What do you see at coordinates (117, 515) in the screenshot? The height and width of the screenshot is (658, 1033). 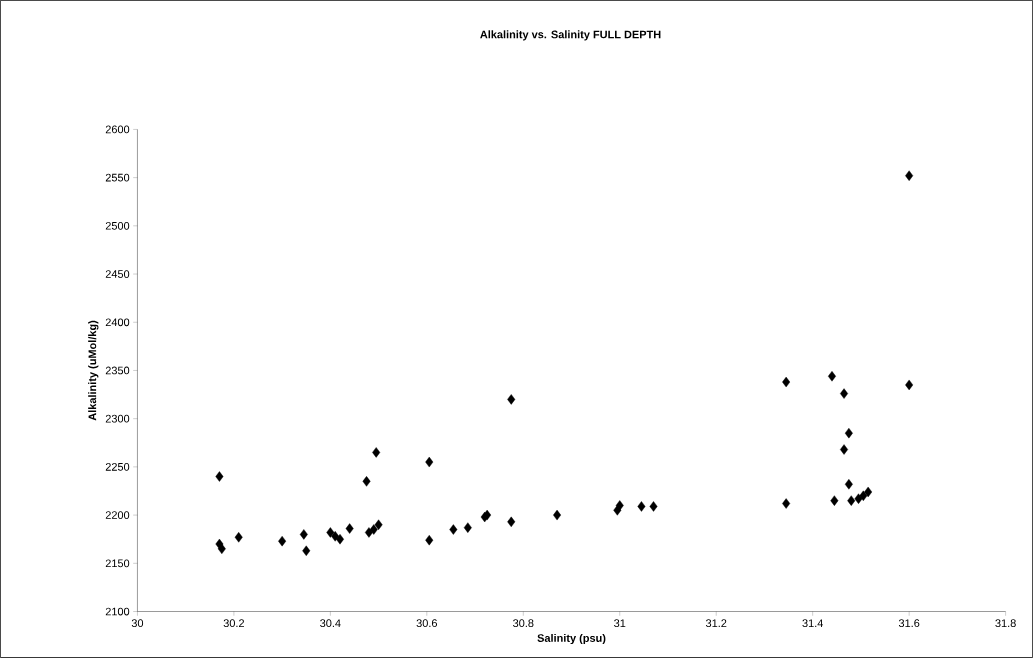 I see `y-tick-label: 2200` at bounding box center [117, 515].